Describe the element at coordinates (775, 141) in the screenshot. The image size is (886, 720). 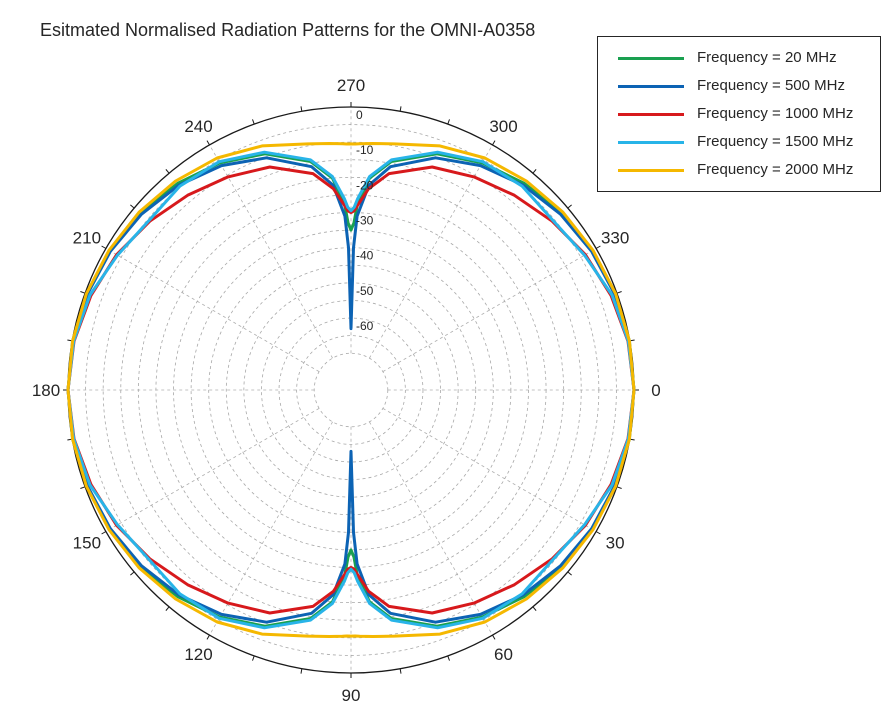
I see `legend-label: Frequency = 1500 MHz` at that location.